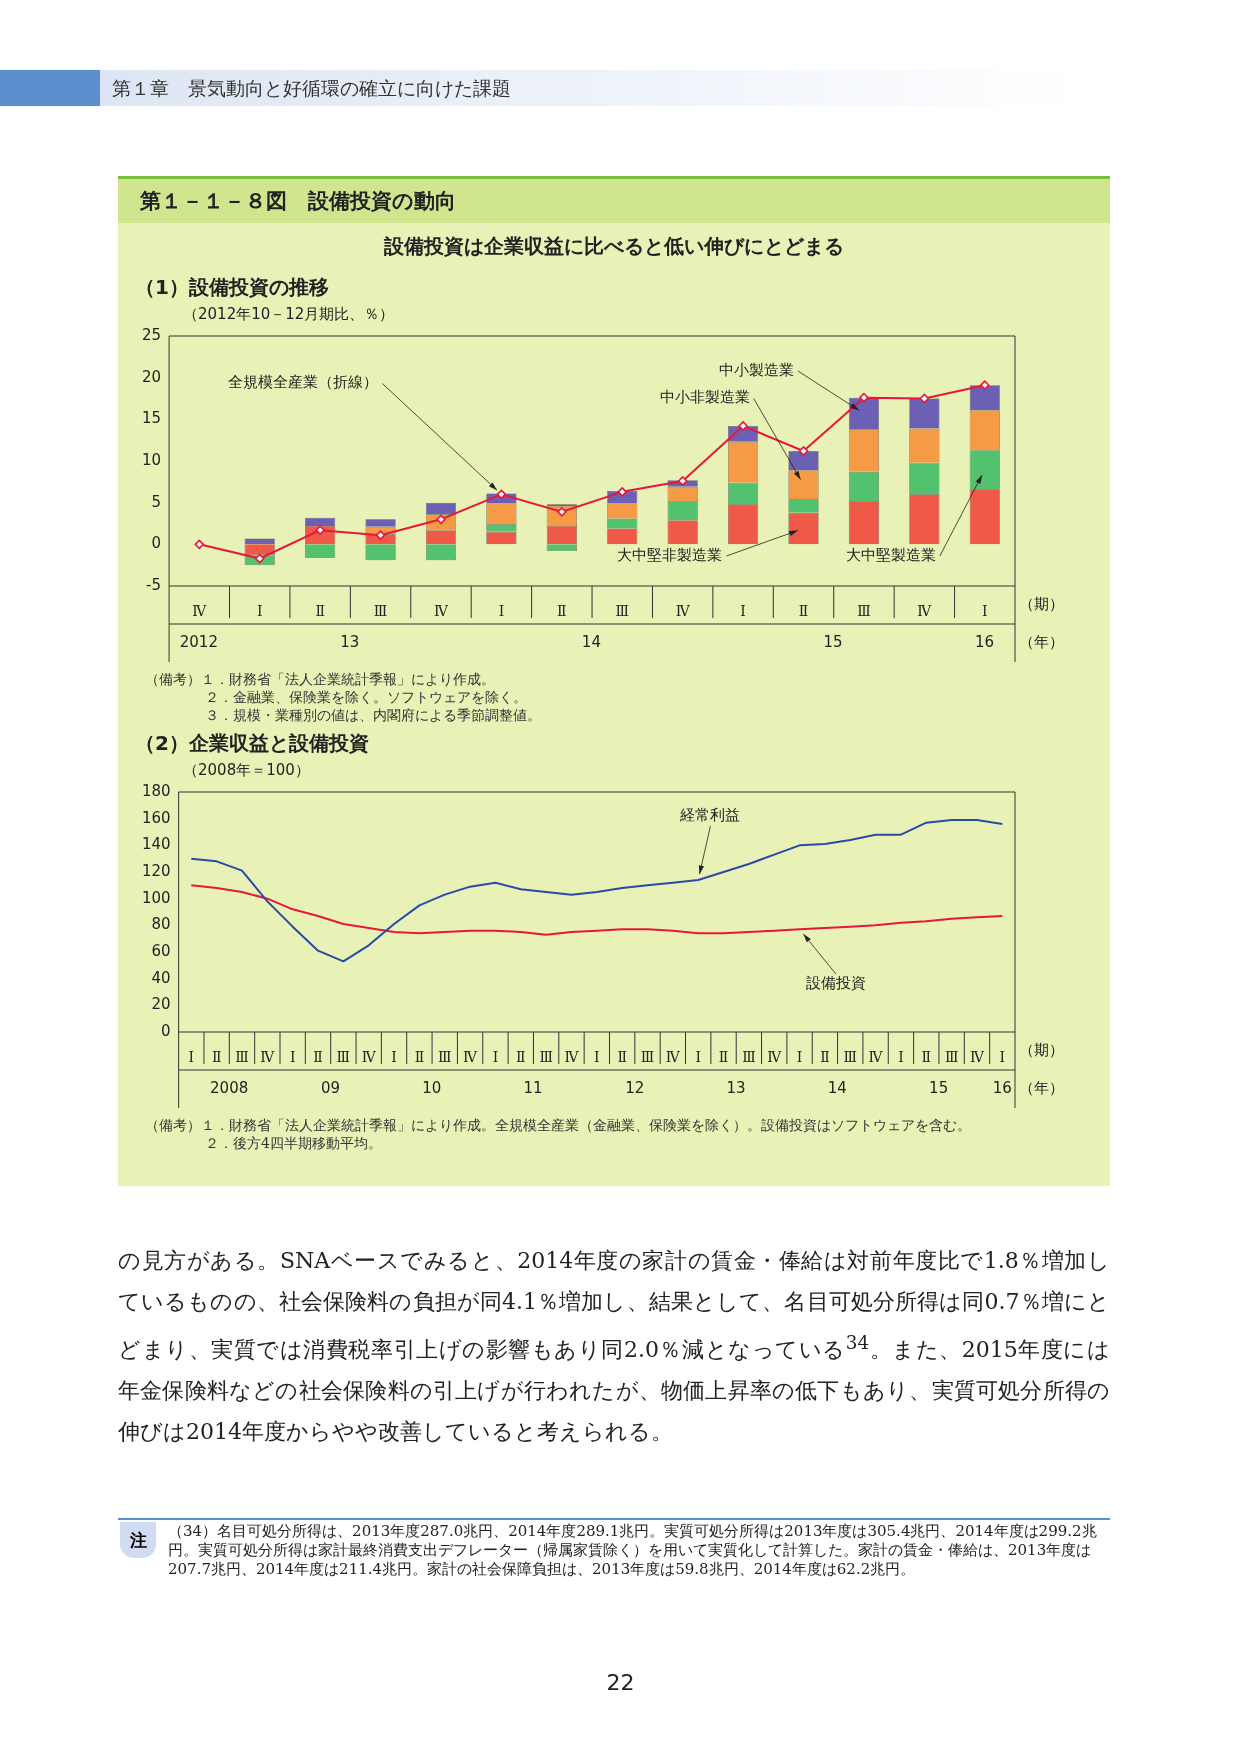 Image resolution: width=1241 pixels, height=1754 pixels. What do you see at coordinates (710, 814) in the screenshot?
I see `text: 経常利益` at bounding box center [710, 814].